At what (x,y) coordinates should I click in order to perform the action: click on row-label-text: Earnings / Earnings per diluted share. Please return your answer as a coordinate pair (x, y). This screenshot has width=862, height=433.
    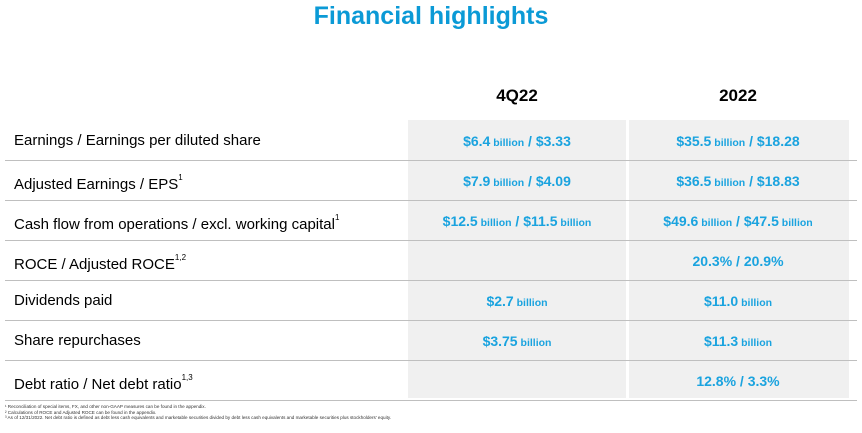
    Looking at the image, I should click on (137, 140).